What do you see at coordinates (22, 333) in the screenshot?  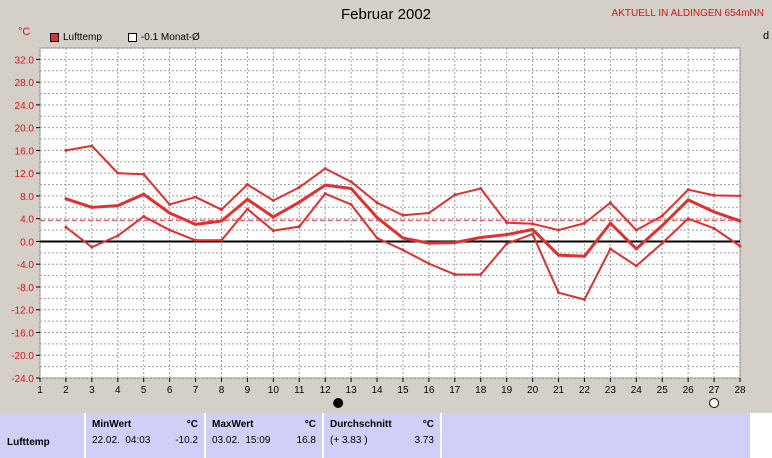 I see `y-tick-label: -16.0` at bounding box center [22, 333].